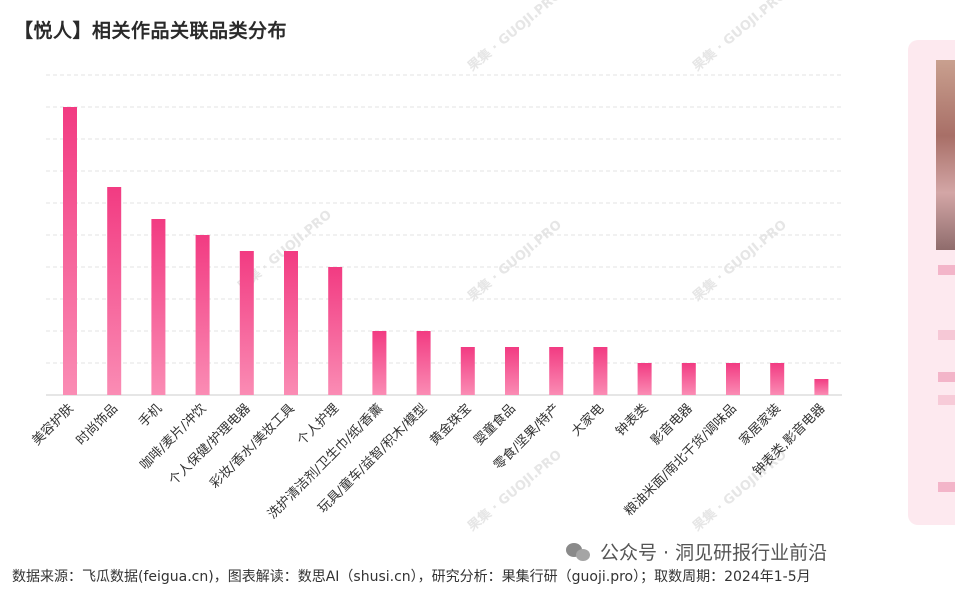  What do you see at coordinates (150, 415) in the screenshot?
I see `x-tick-label: 手机` at bounding box center [150, 415].